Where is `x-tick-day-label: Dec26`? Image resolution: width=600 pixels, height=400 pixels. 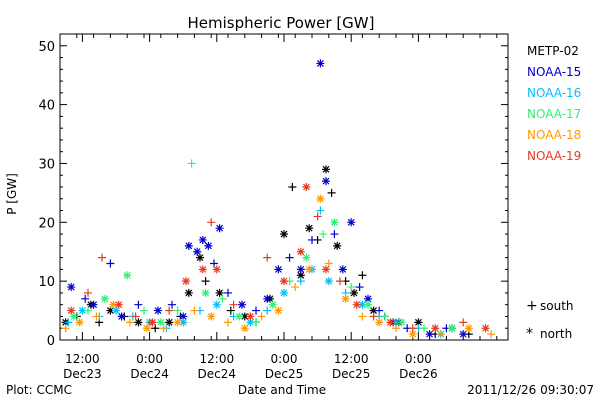 x-tick-day-label: Dec26 is located at coordinates (418, 374).